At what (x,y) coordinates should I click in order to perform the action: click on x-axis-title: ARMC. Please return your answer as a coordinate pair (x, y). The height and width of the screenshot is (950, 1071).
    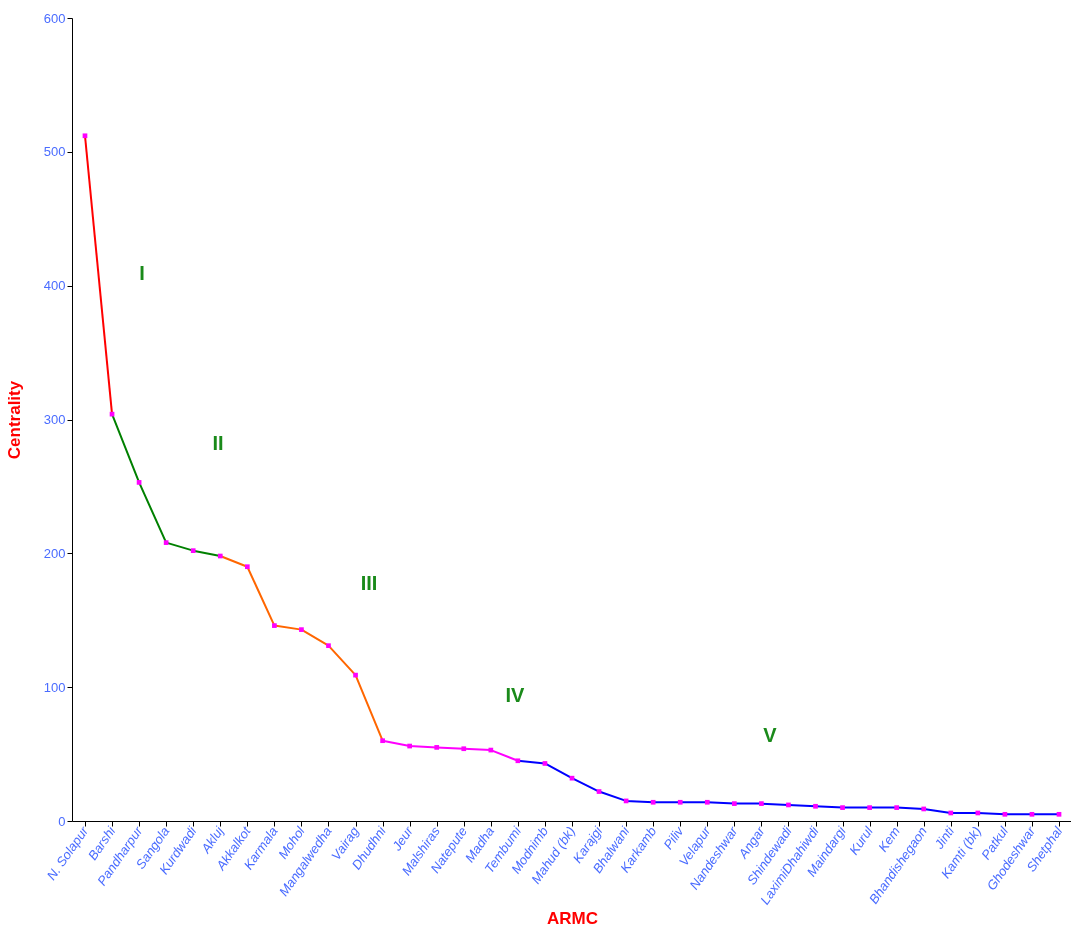
    Looking at the image, I should click on (572, 919).